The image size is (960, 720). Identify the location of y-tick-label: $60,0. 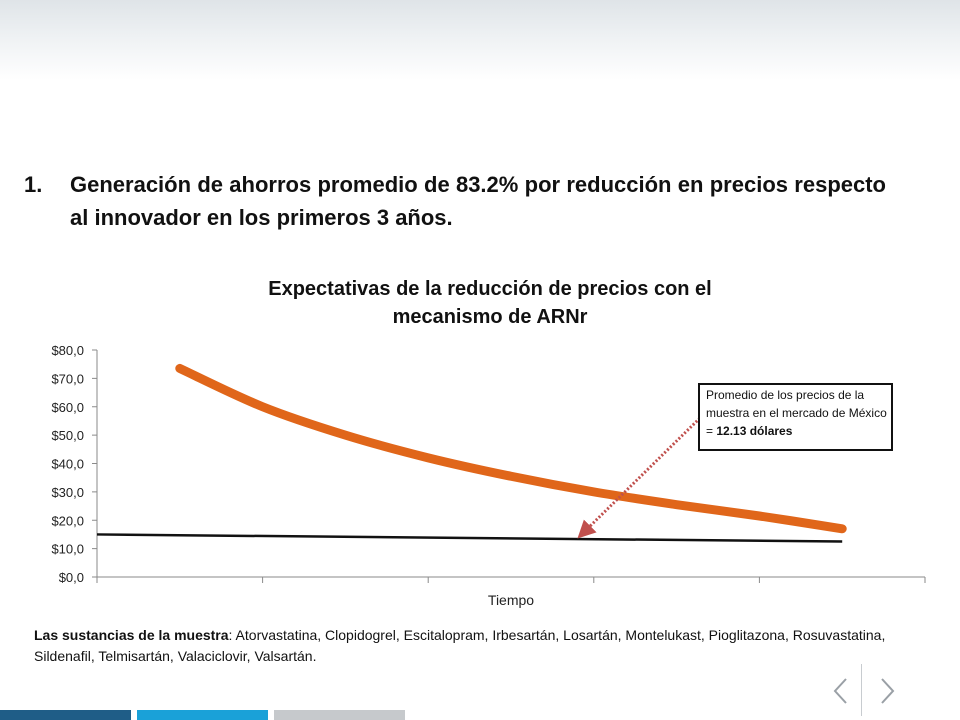
(67, 407).